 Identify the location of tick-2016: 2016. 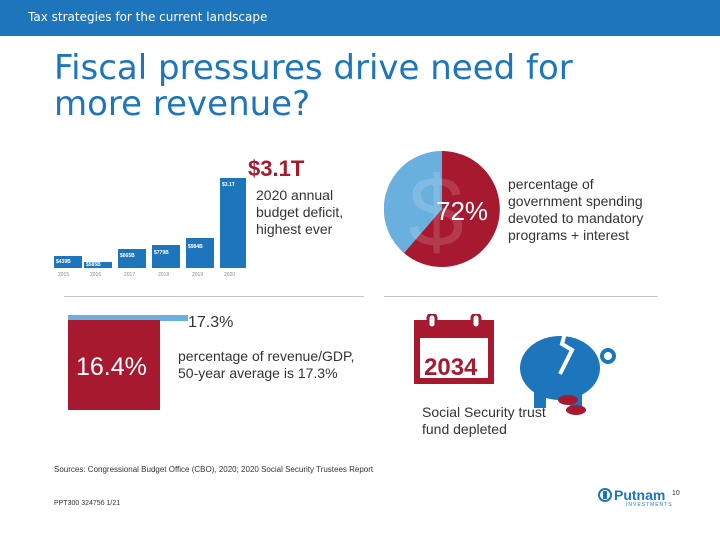
(96, 275).